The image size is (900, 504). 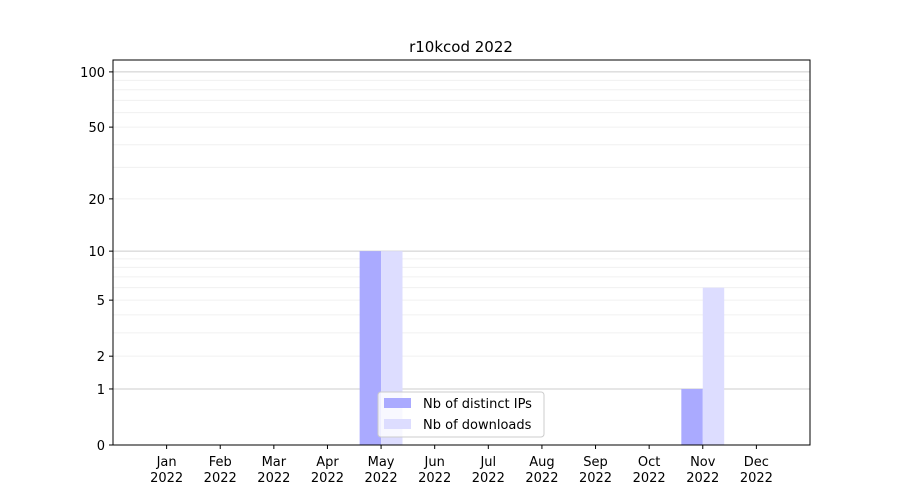 I want to click on y-tick-label: 50, so click(x=96, y=128).